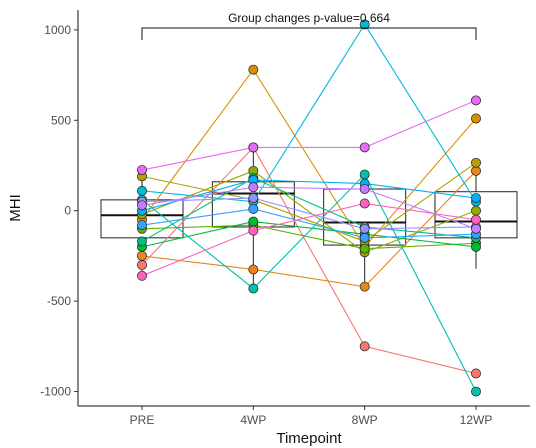 Image resolution: width=536 pixels, height=448 pixels. I want to click on x-axis-title: Timepoint, so click(309, 438).